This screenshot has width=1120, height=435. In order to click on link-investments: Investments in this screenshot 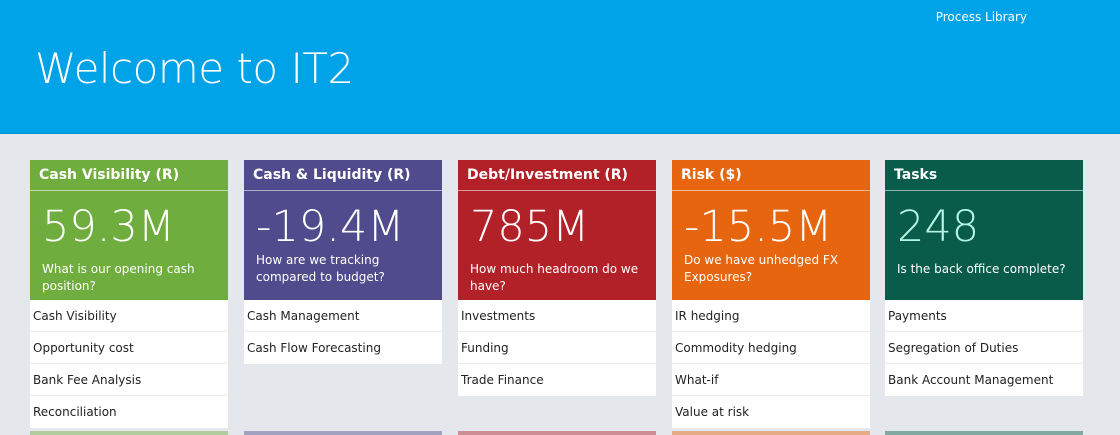, I will do `click(557, 316)`.